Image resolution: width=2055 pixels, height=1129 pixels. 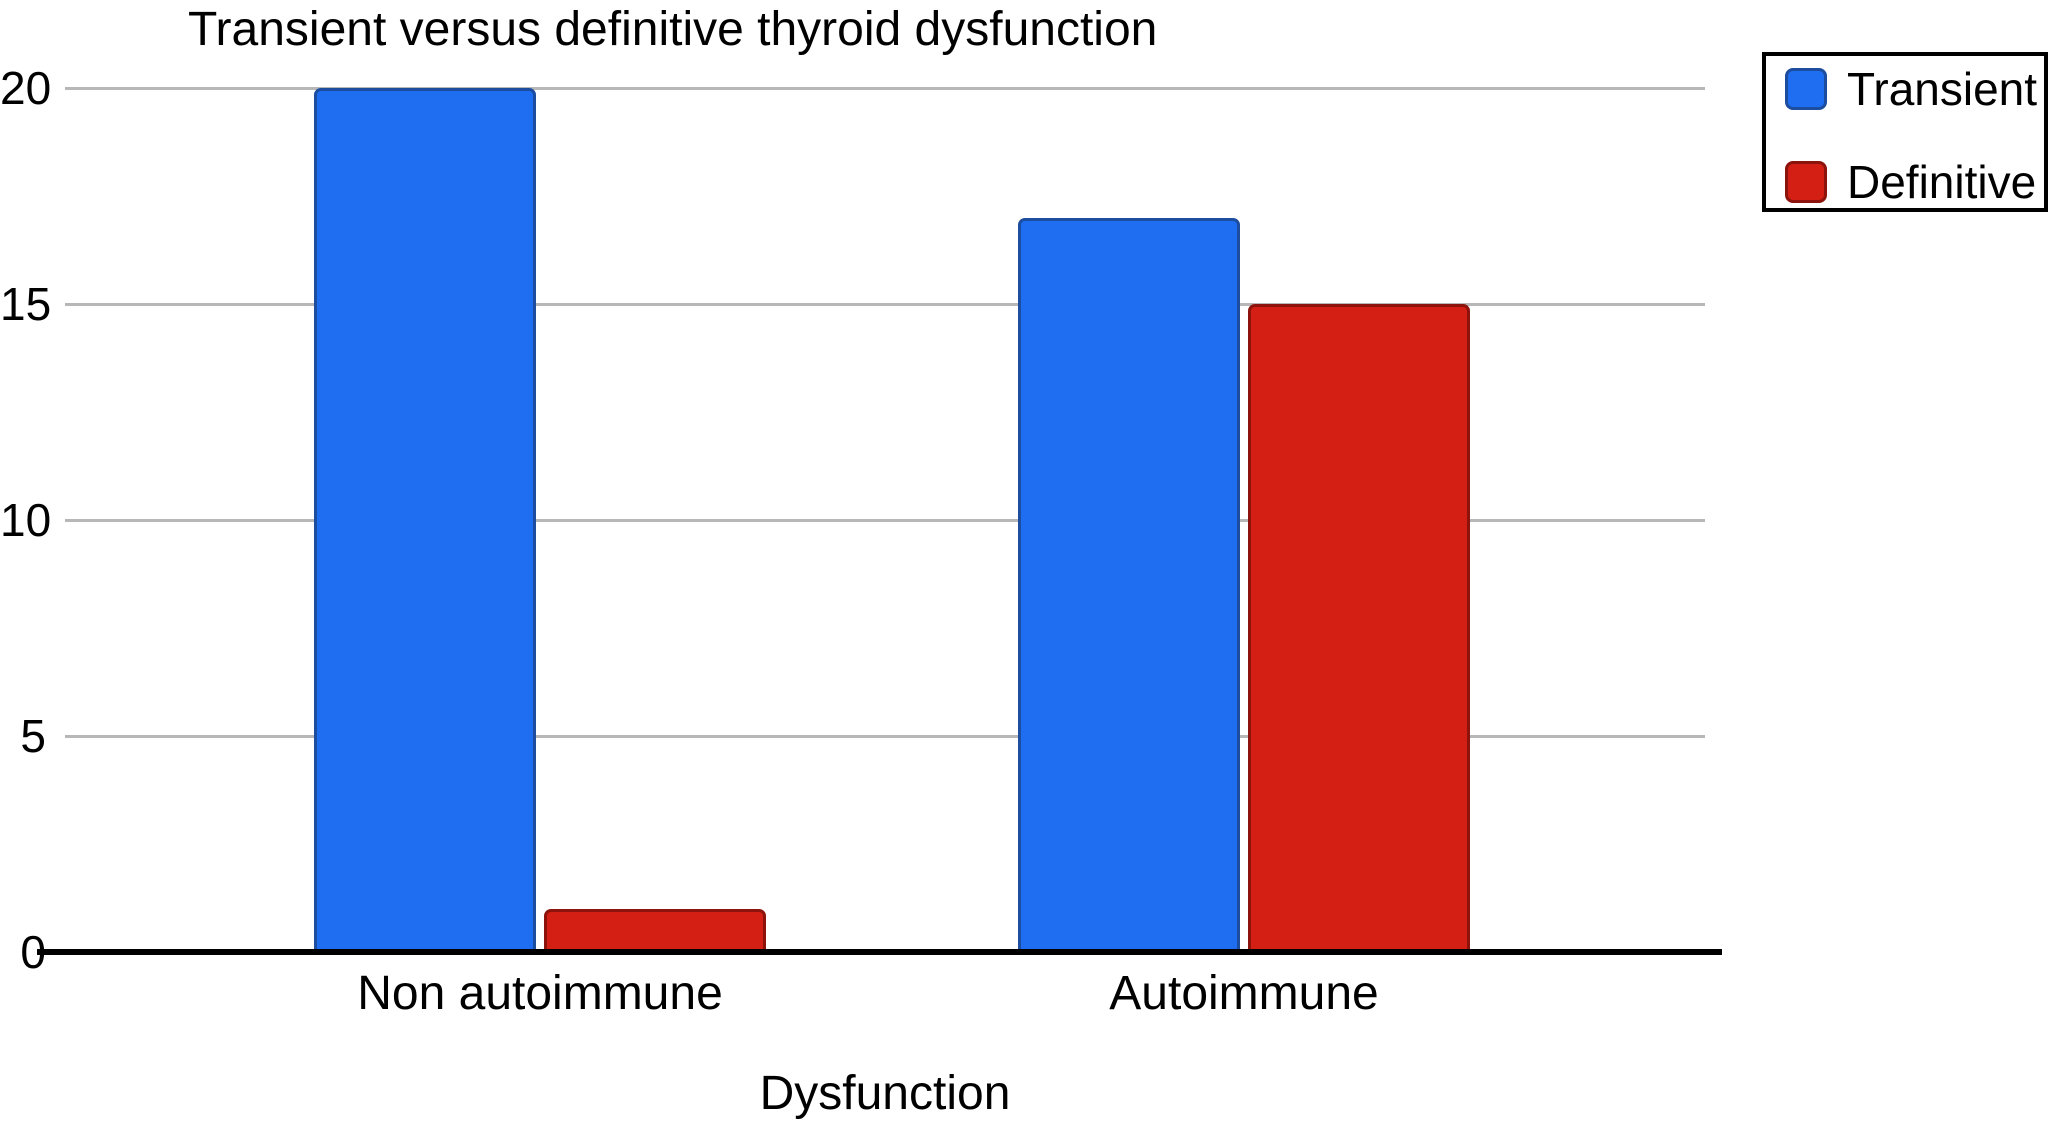 What do you see at coordinates (1806, 89) in the screenshot?
I see `legend-swatch-transient` at bounding box center [1806, 89].